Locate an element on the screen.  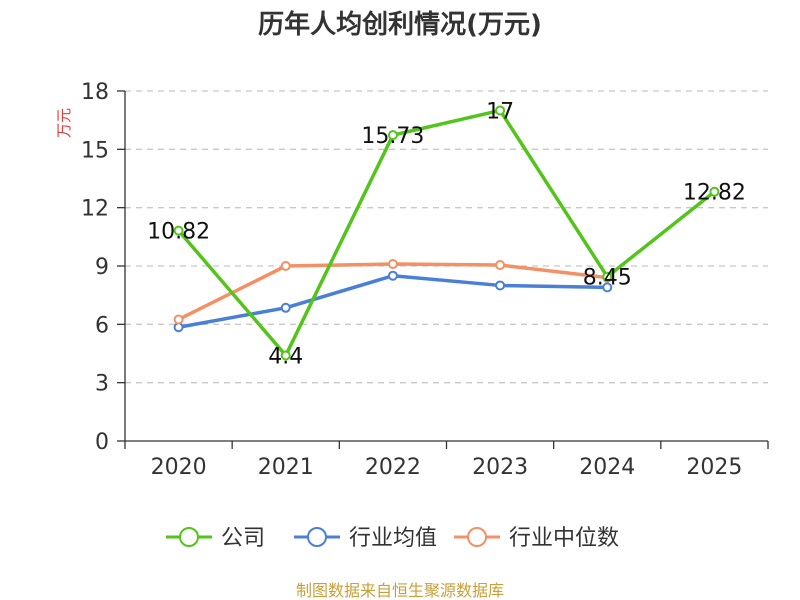
legend-item-1: 行业均值 is located at coordinates (365, 538).